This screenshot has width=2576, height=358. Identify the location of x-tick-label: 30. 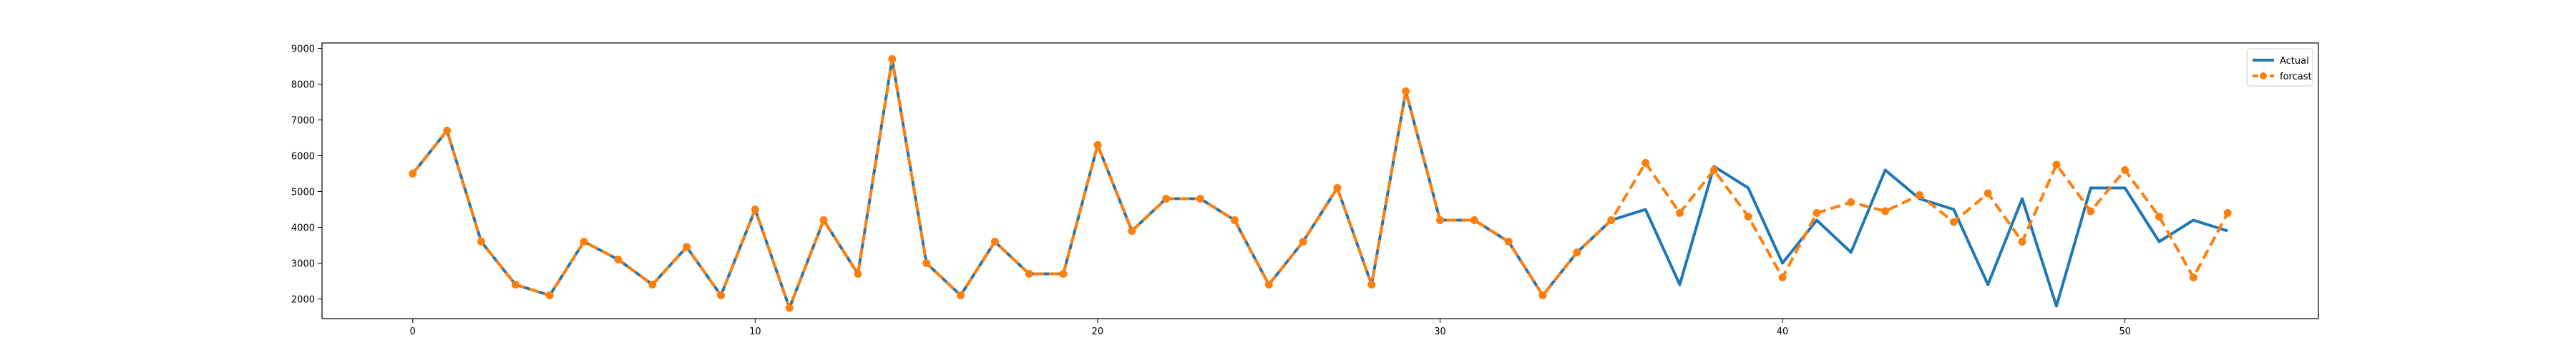
(1440, 331).